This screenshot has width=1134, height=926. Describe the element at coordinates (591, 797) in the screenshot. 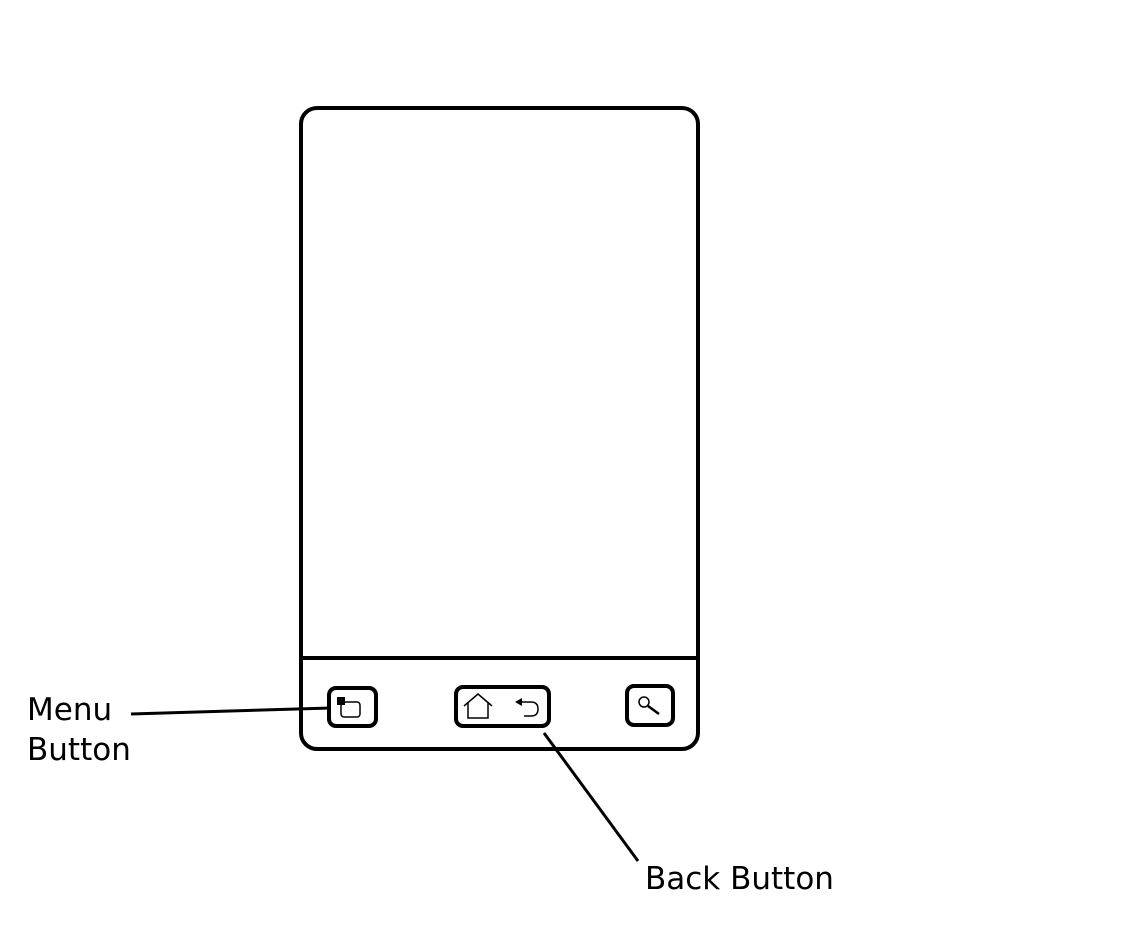

I see `back-callout-line` at that location.